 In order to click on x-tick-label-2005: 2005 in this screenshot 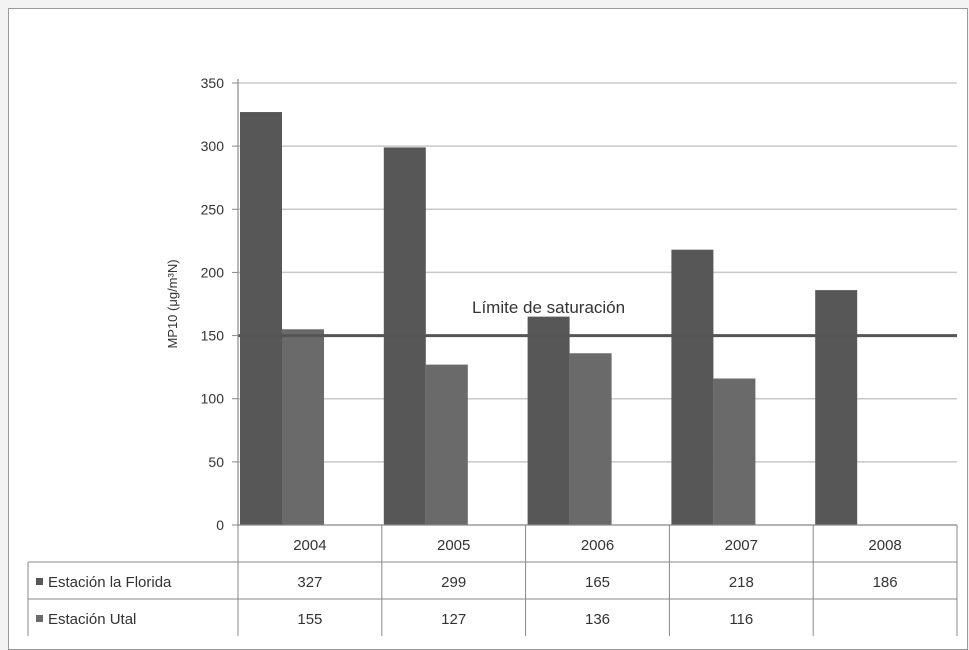, I will do `click(453, 545)`.